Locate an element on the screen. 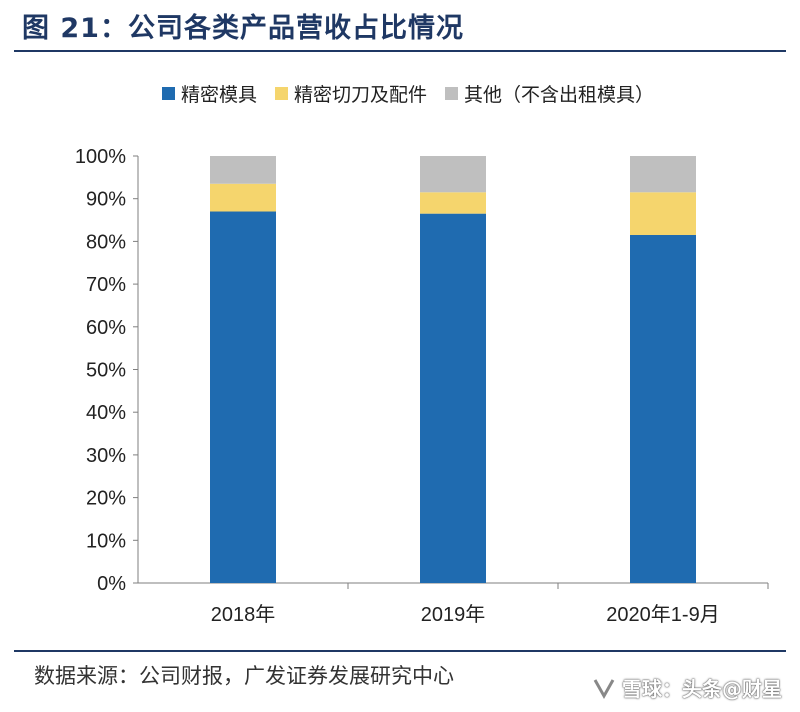  y-tick-label: 40% is located at coordinates (106, 413).